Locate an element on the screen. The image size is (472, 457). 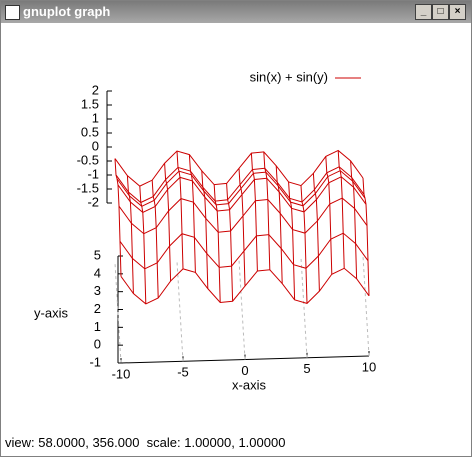
y-tick-label: 3 is located at coordinates (97, 290).